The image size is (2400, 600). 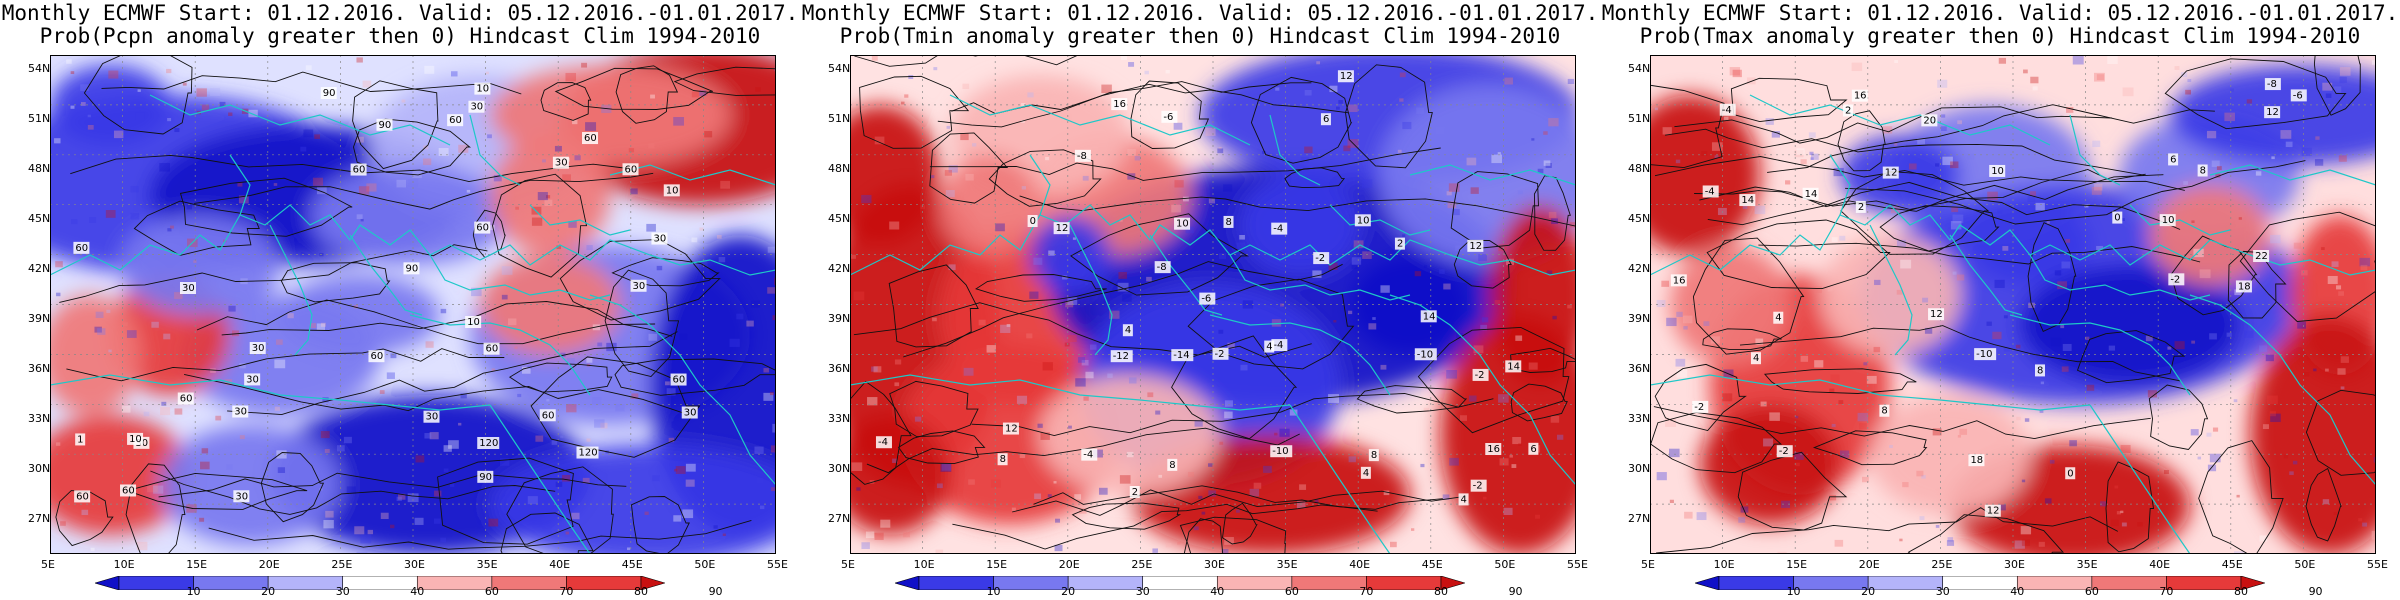 I want to click on contour-label: 1, so click(x=80, y=439).